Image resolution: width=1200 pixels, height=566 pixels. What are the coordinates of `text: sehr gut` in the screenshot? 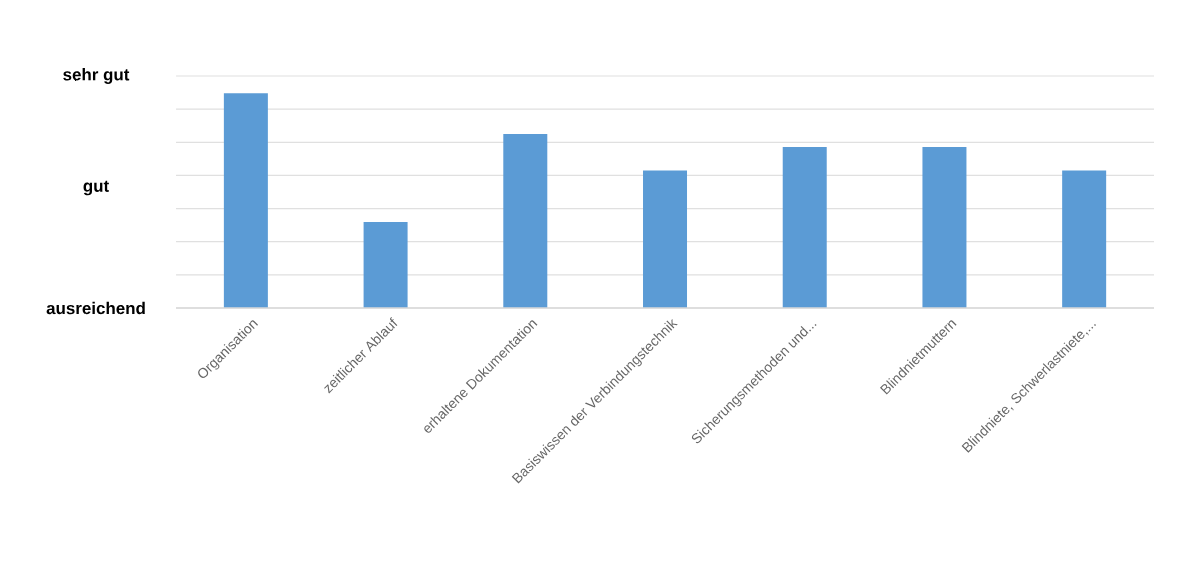 It's located at (96, 76).